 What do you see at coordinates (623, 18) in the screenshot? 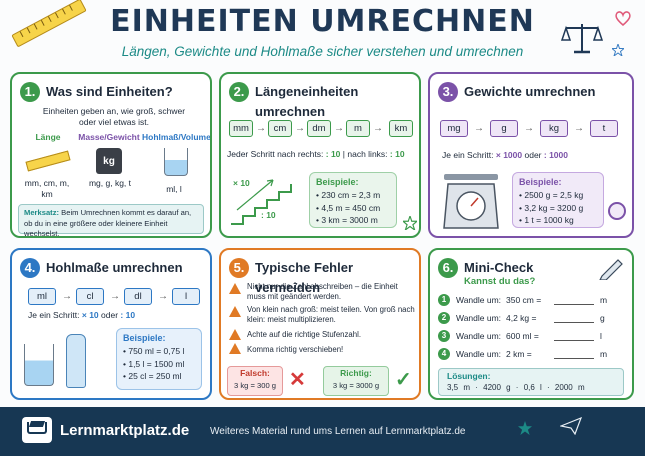
I see `heart-icon` at bounding box center [623, 18].